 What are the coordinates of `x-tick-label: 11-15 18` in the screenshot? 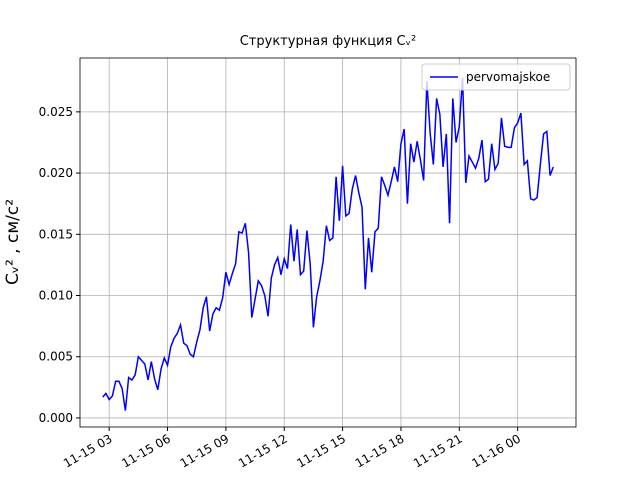 It's located at (380, 450).